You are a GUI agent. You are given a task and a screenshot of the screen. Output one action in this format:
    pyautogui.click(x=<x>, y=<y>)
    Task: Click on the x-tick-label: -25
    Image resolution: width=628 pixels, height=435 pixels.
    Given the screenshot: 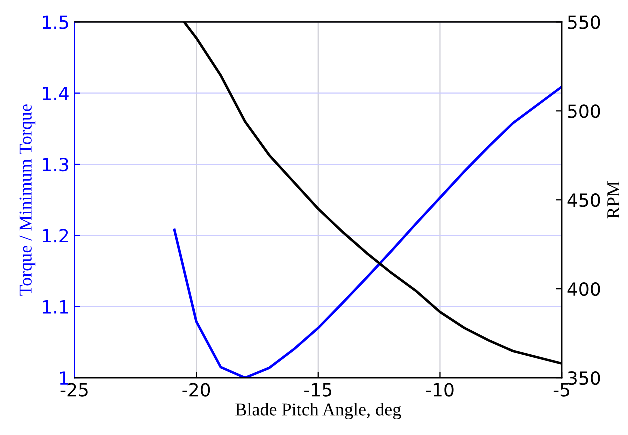 What is the action you would take?
    pyautogui.click(x=74, y=390)
    